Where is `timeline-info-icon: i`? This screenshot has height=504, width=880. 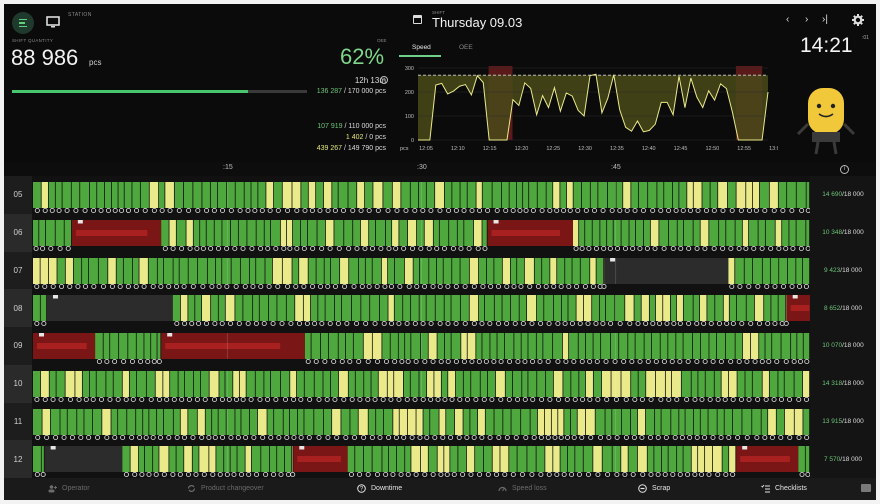 timeline-info-icon: i is located at coordinates (844, 169).